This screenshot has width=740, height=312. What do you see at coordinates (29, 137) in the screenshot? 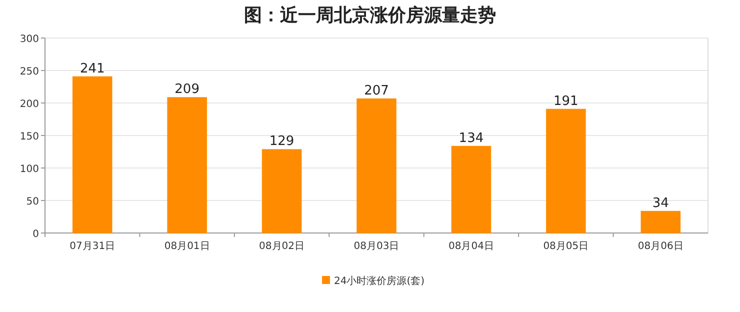
I see `y-tick-label: 150` at bounding box center [29, 137].